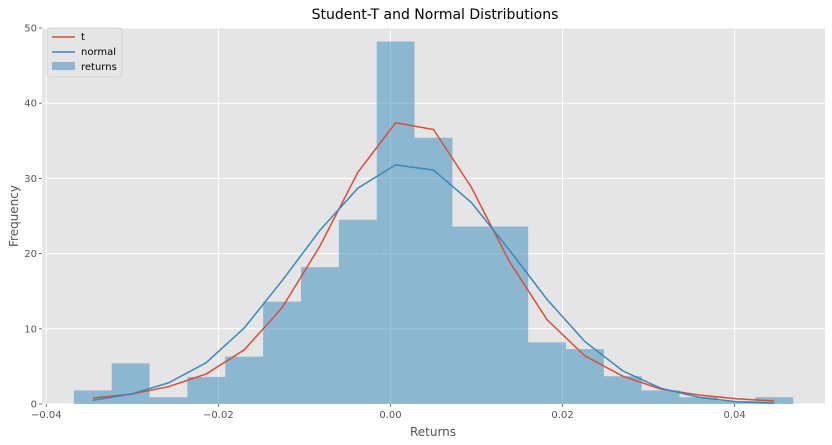 The height and width of the screenshot is (445, 832). Describe the element at coordinates (99, 67) in the screenshot. I see `legend-label-returns: returns` at that location.